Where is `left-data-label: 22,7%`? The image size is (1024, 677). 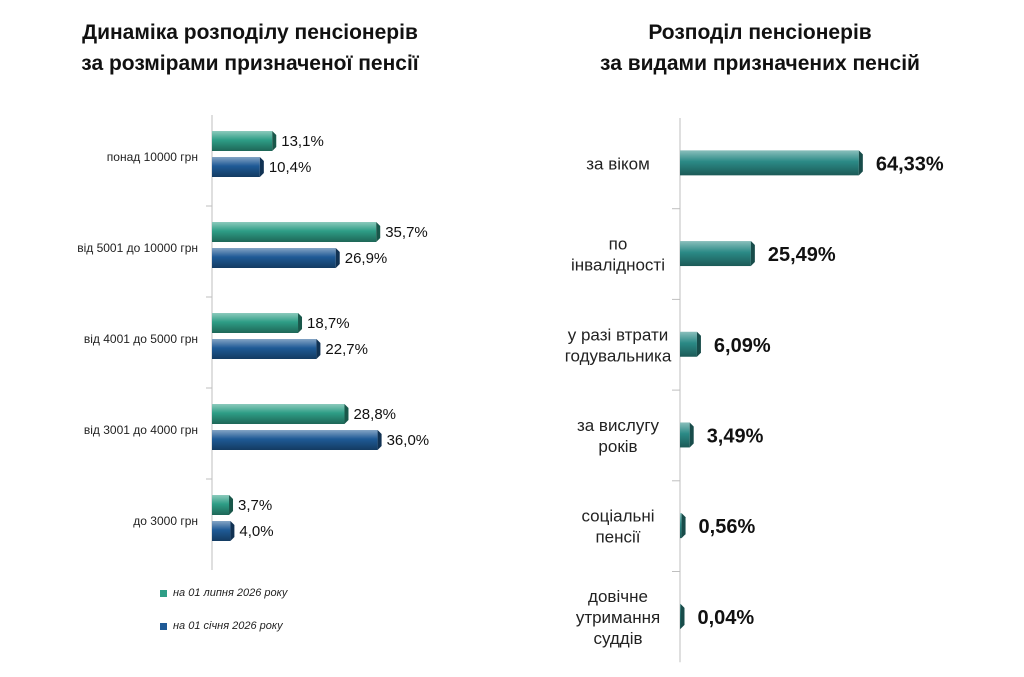 left-data-label: 22,7% is located at coordinates (346, 349).